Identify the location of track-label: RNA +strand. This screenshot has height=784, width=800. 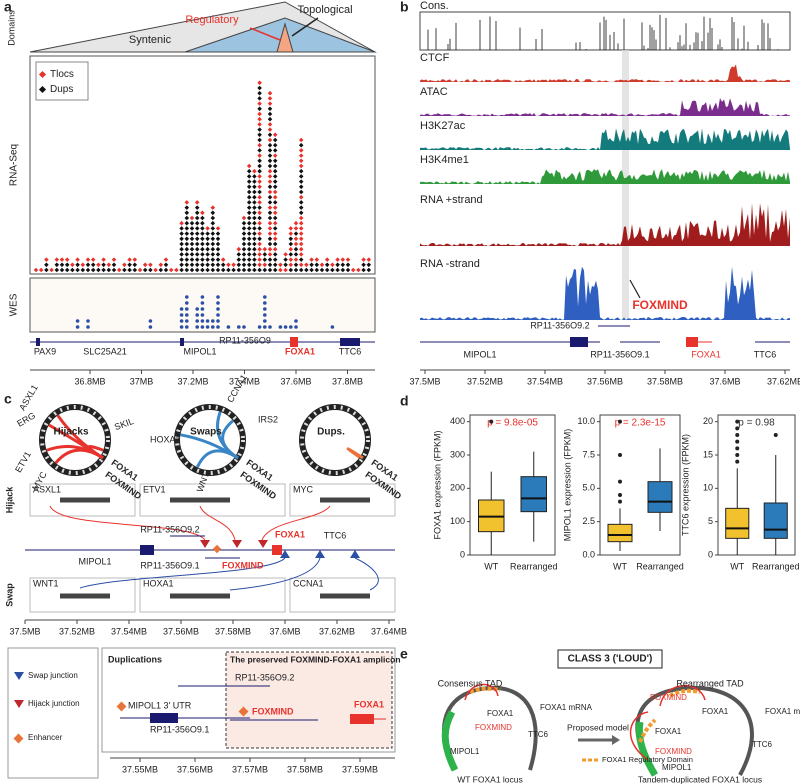
(451, 200).